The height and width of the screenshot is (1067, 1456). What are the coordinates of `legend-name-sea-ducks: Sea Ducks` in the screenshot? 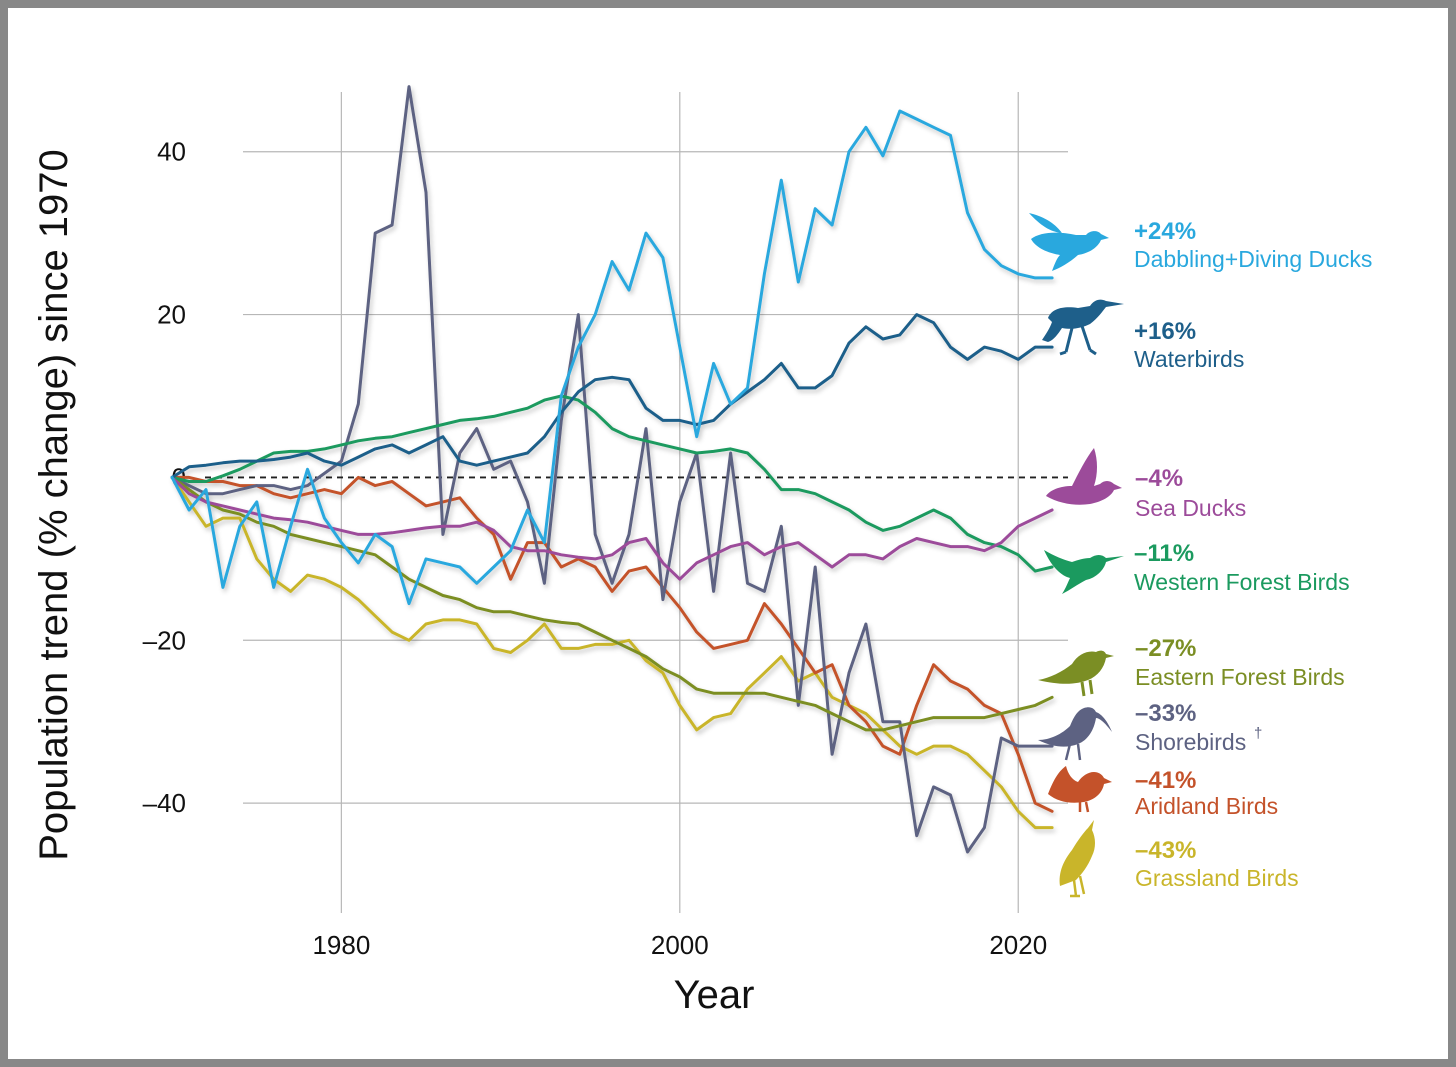 It's located at (1190, 508).